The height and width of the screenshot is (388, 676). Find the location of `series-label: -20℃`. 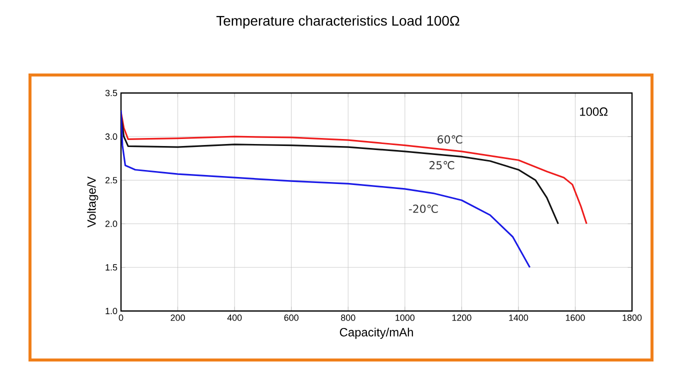

series-label: -20℃ is located at coordinates (423, 208).